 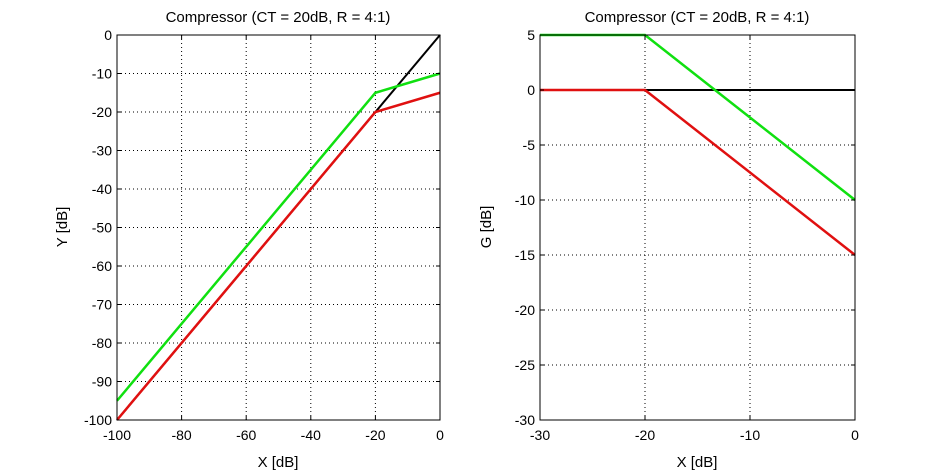 I want to click on x-tick-label: -30, so click(x=540, y=435).